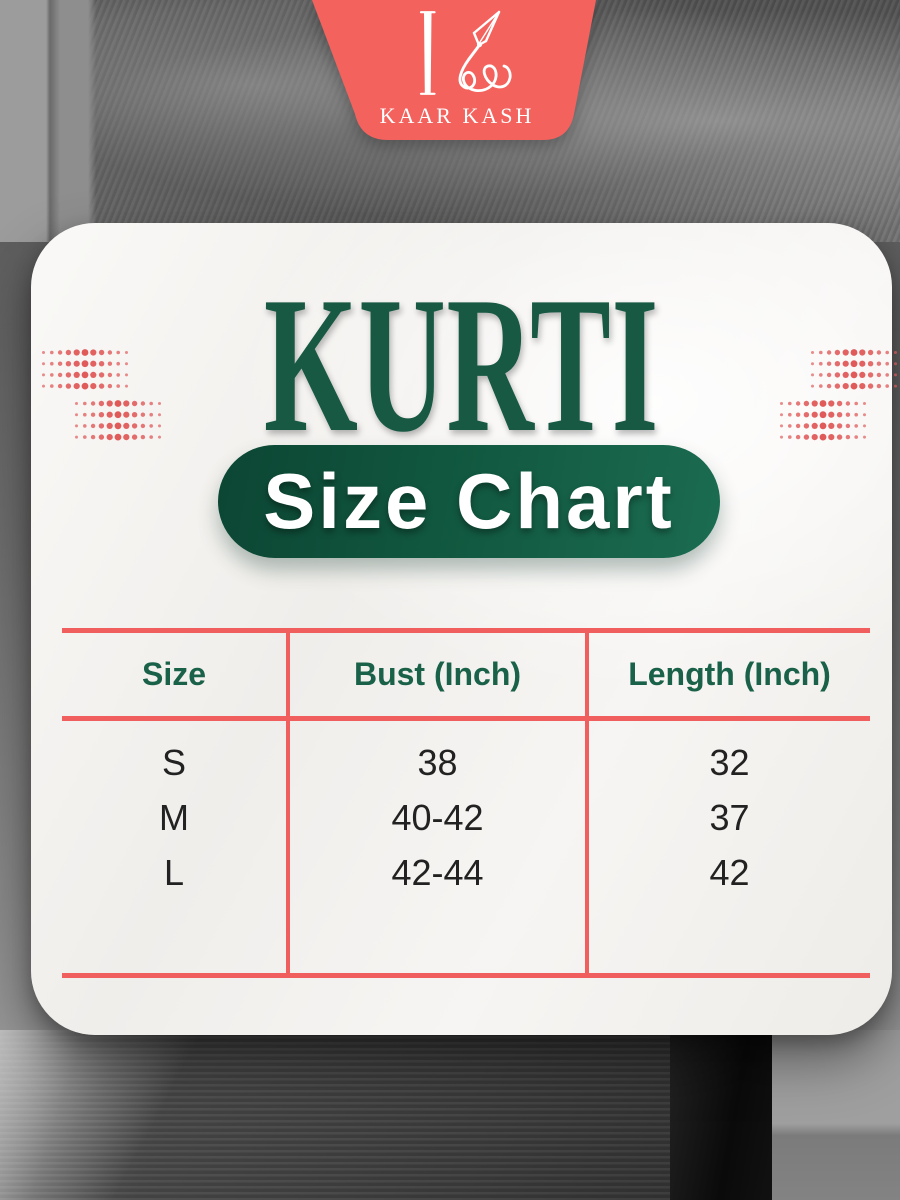  I want to click on brand-badge: KAAR KASH, so click(454, 70).